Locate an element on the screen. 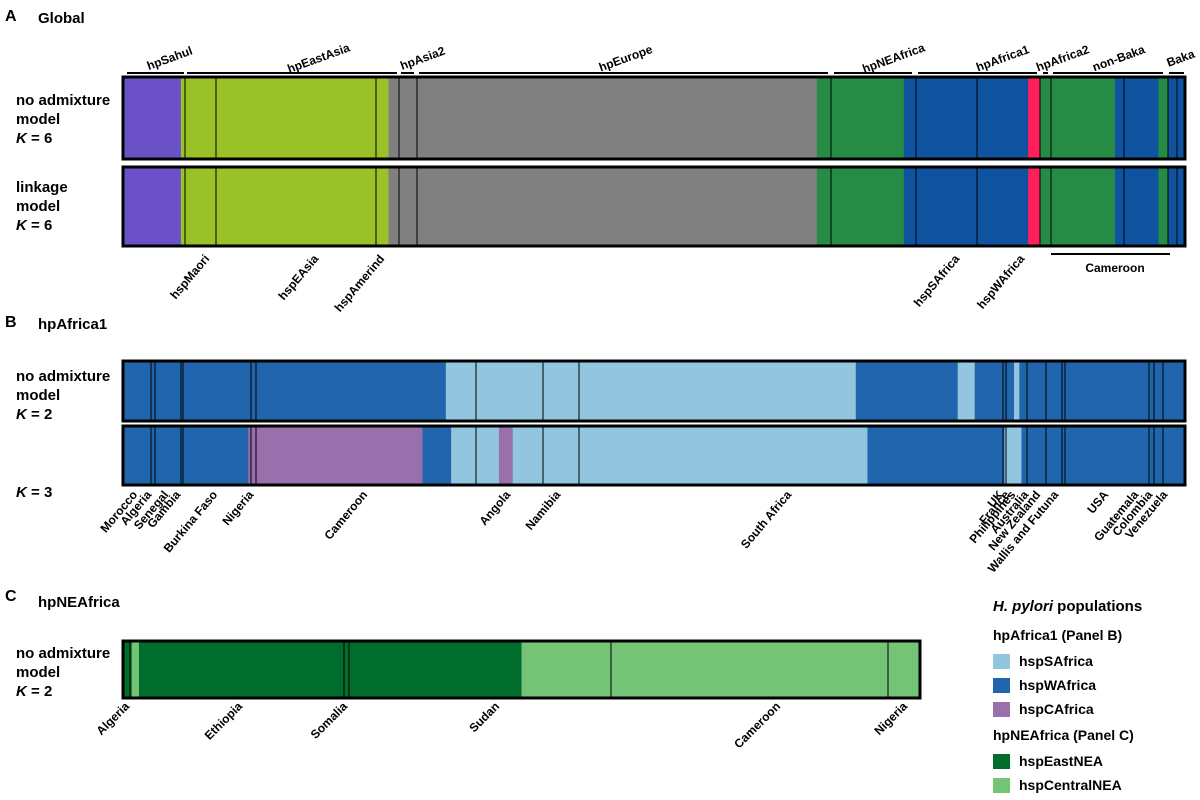  admixture-bar-a2-frame is located at coordinates (654, 206).